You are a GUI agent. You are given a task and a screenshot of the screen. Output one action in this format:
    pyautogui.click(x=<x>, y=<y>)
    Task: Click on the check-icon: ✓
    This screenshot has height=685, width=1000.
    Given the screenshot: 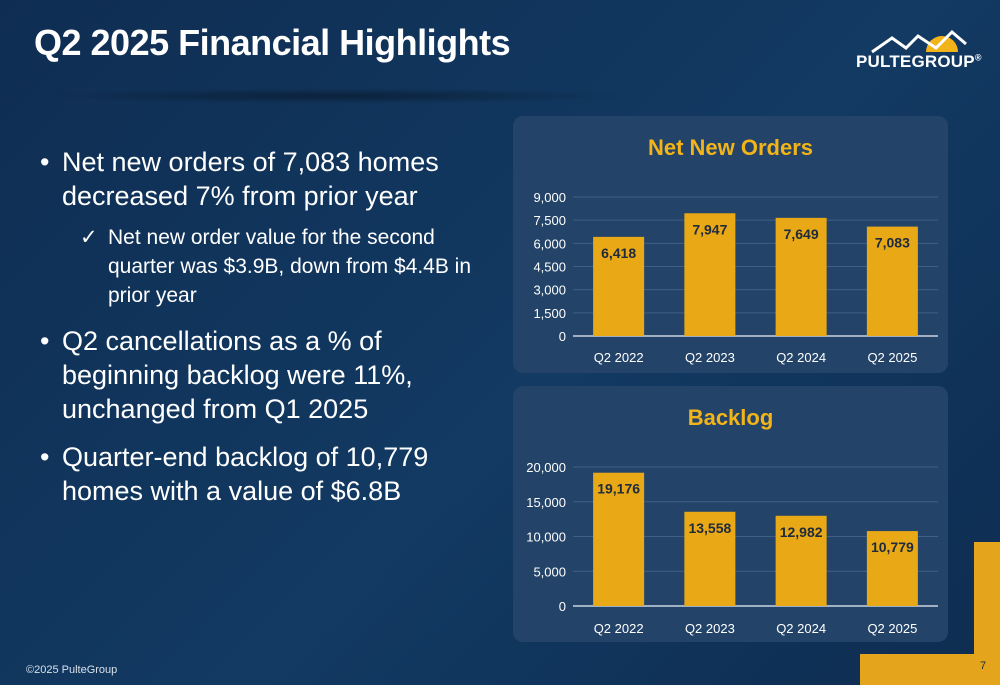 What is the action you would take?
    pyautogui.click(x=89, y=237)
    